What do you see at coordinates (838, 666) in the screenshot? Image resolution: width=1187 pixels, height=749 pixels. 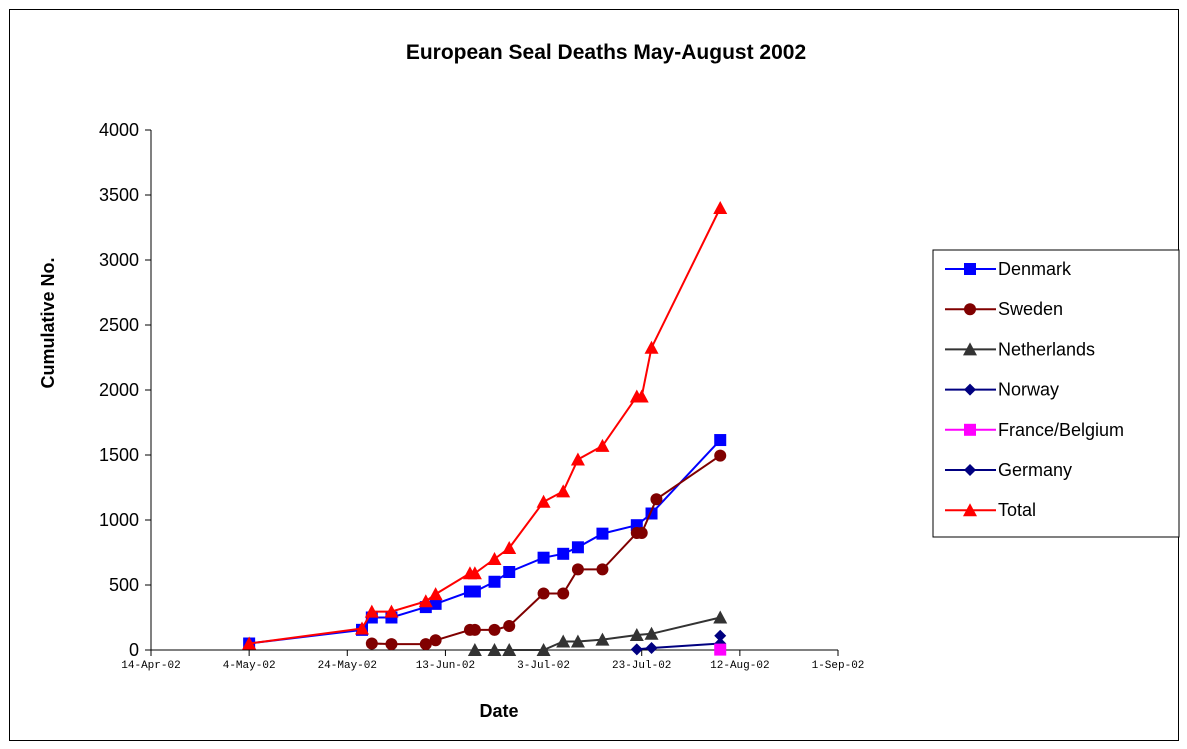 I see `x-tick-label: 1-Sep-02` at bounding box center [838, 666].